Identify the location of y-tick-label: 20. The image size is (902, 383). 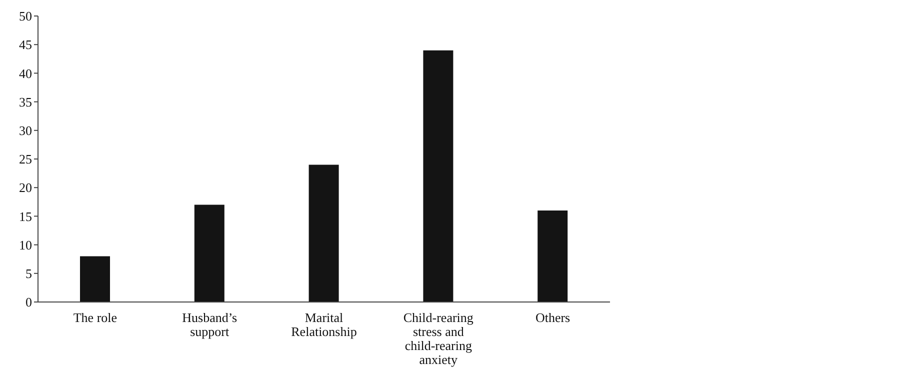
(25, 188).